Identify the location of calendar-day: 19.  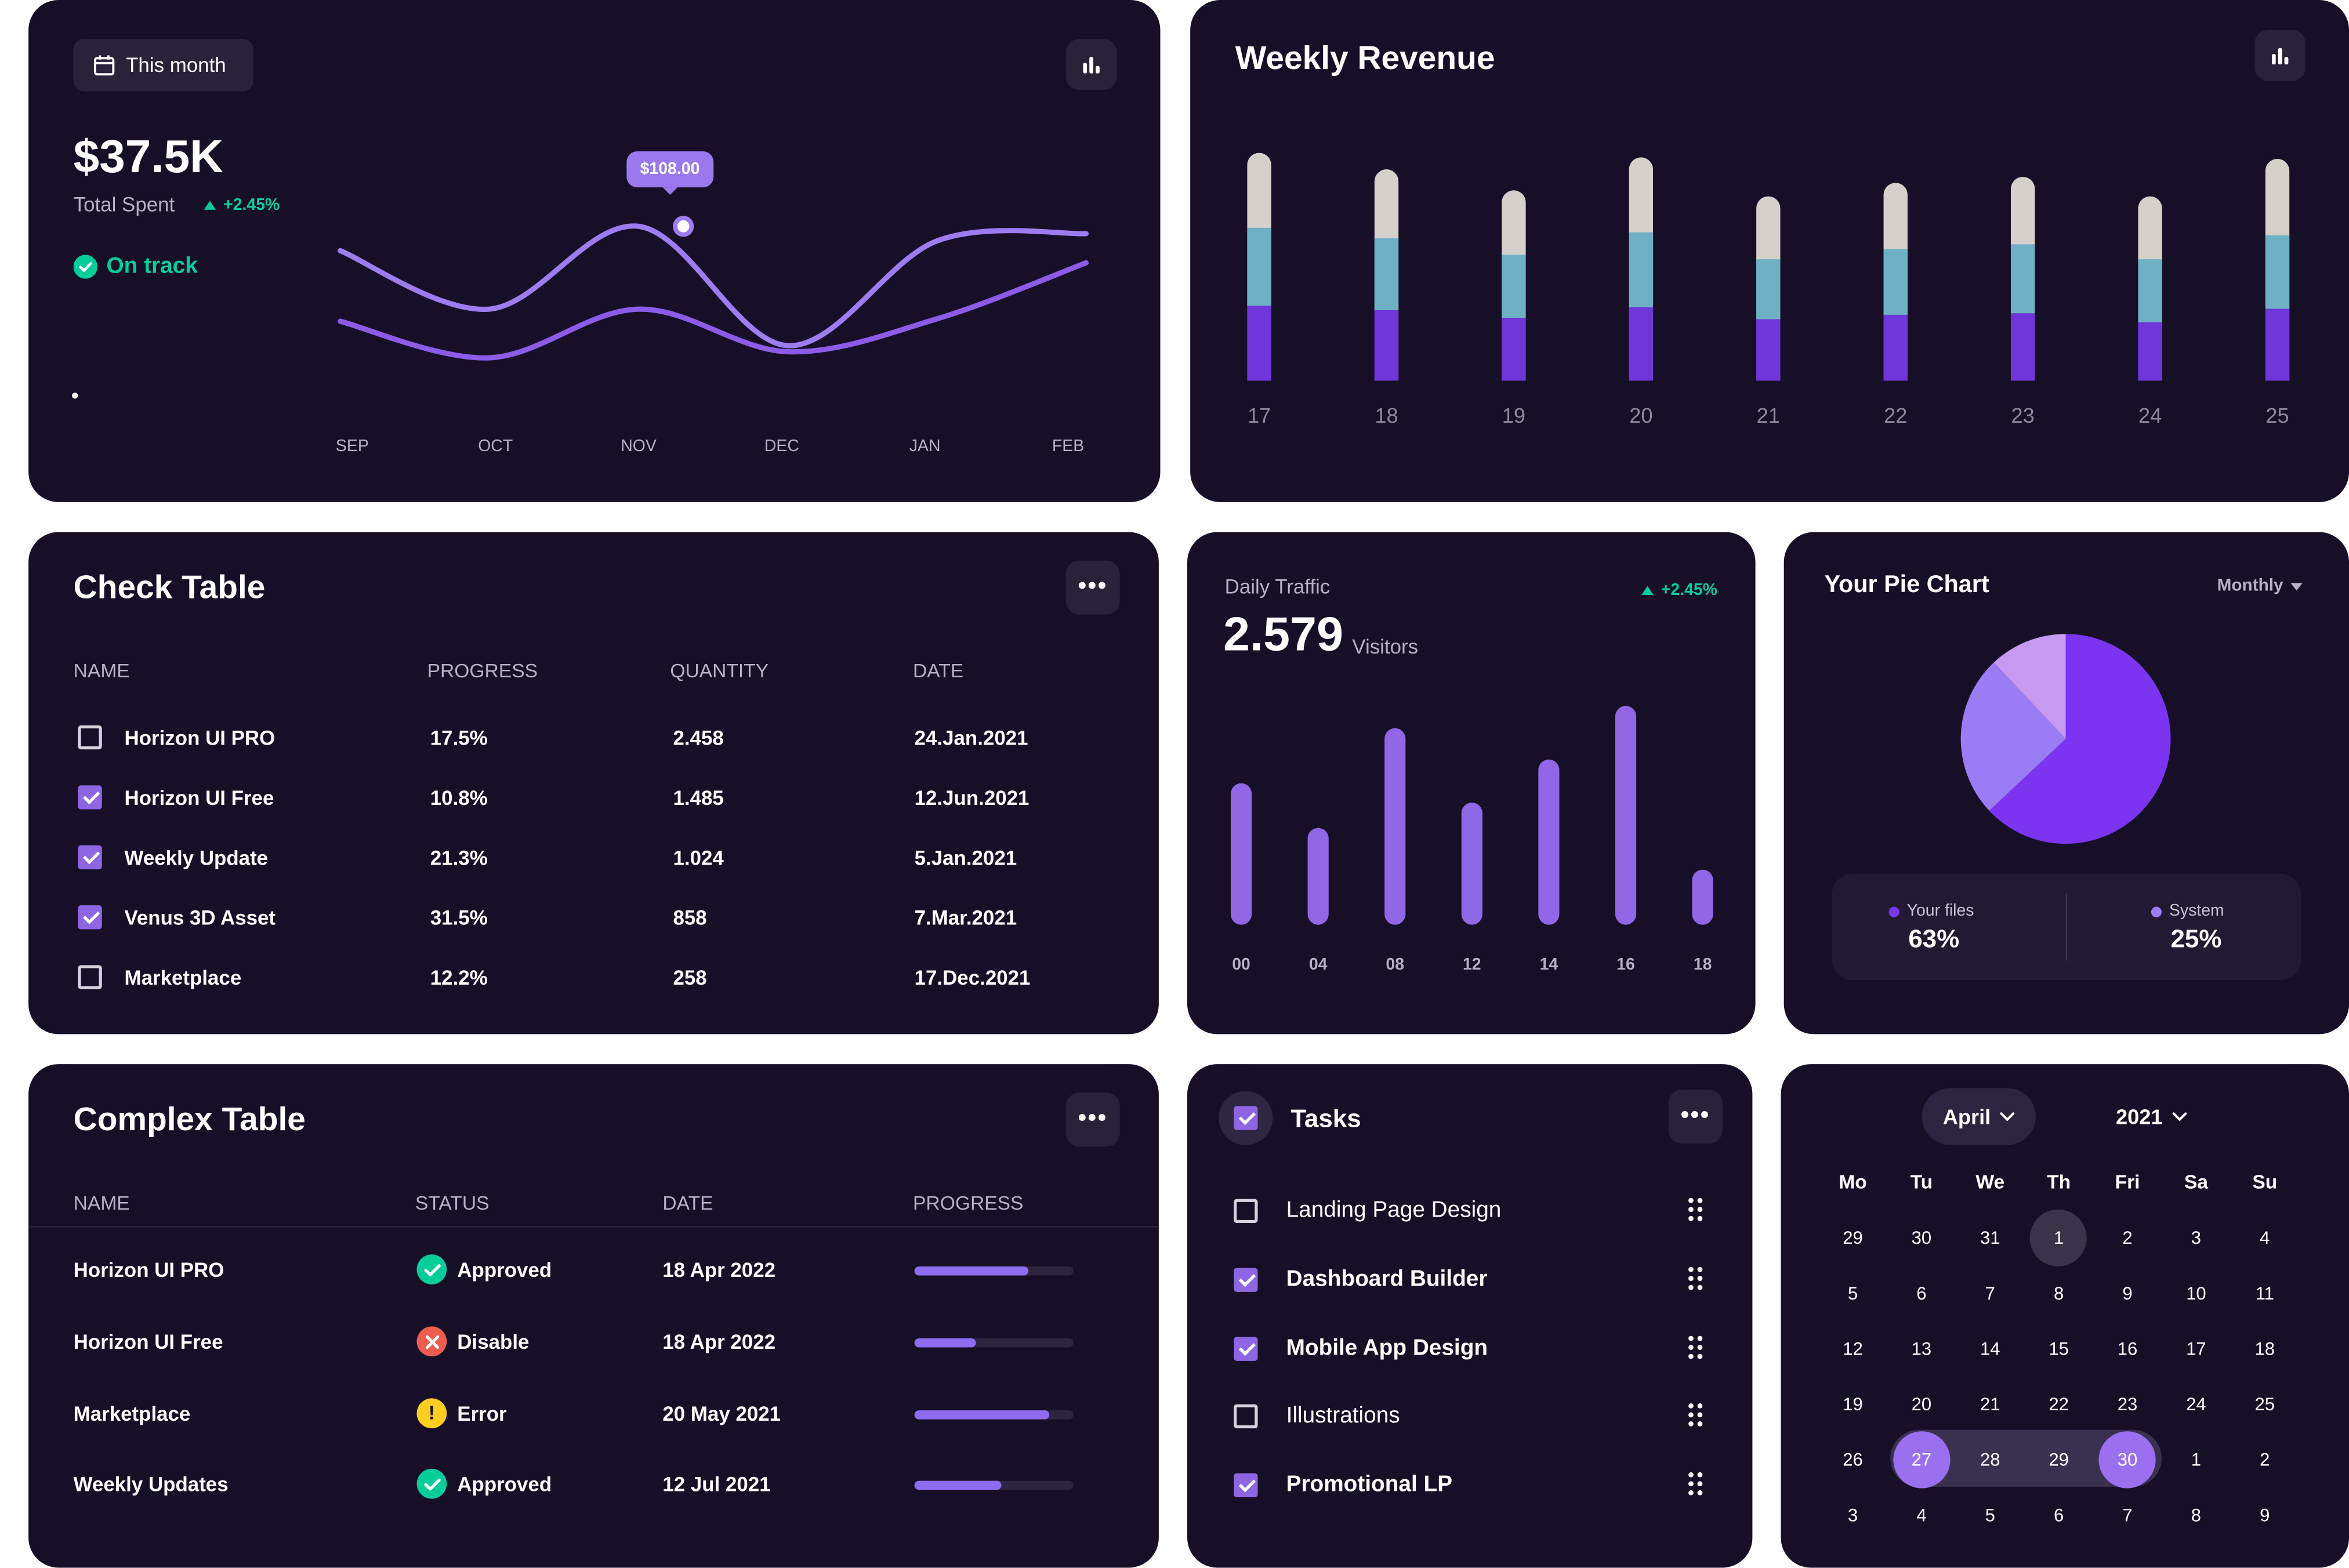
(1853, 1404).